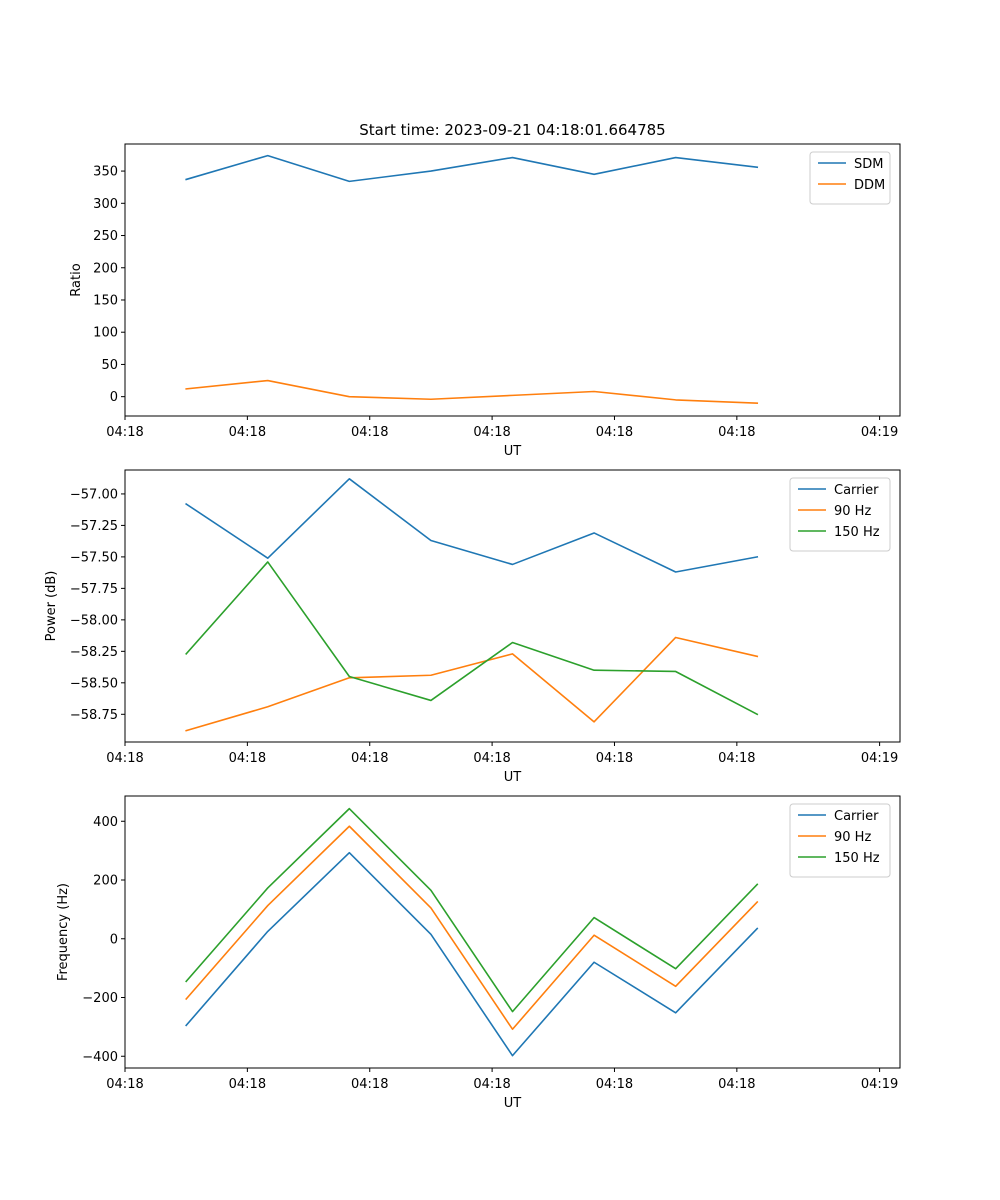 This screenshot has height=1200, width=1000. What do you see at coordinates (868, 164) in the screenshot?
I see `legend-label: SDM` at bounding box center [868, 164].